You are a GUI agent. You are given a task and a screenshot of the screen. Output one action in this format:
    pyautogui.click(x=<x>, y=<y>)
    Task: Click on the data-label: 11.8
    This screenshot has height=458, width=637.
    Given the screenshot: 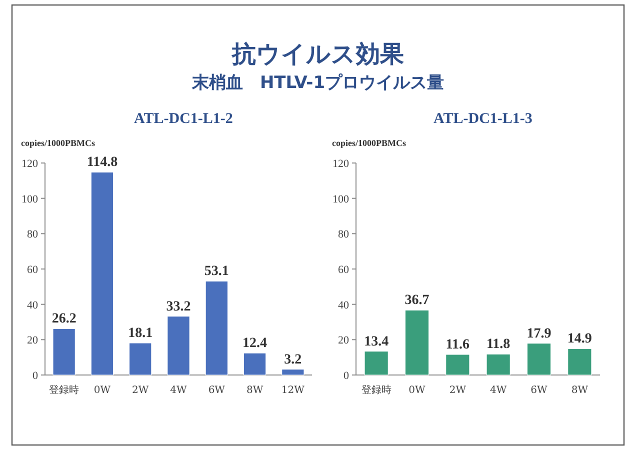 What is the action you would take?
    pyautogui.click(x=498, y=344)
    